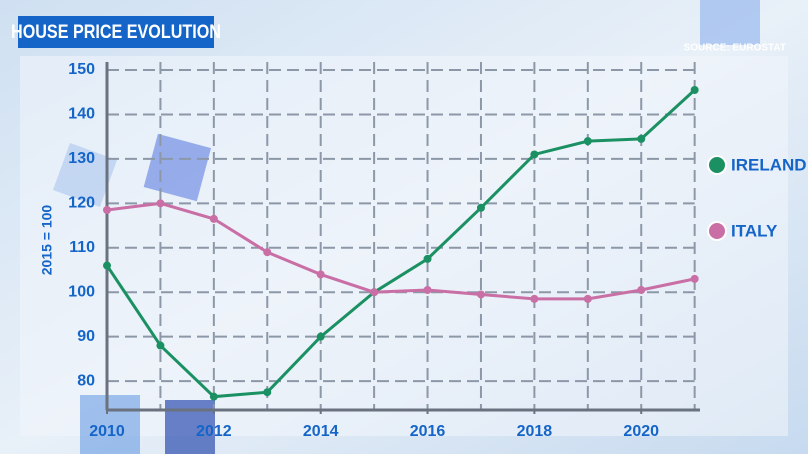 The width and height of the screenshot is (808, 459). Describe the element at coordinates (86, 380) in the screenshot. I see `y-tick-label: 80` at that location.